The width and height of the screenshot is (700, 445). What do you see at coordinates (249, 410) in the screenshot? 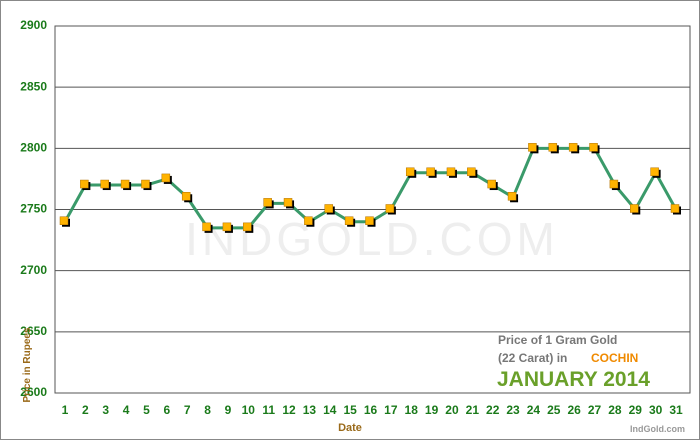
I see `x-tick-label: 10` at bounding box center [249, 410].